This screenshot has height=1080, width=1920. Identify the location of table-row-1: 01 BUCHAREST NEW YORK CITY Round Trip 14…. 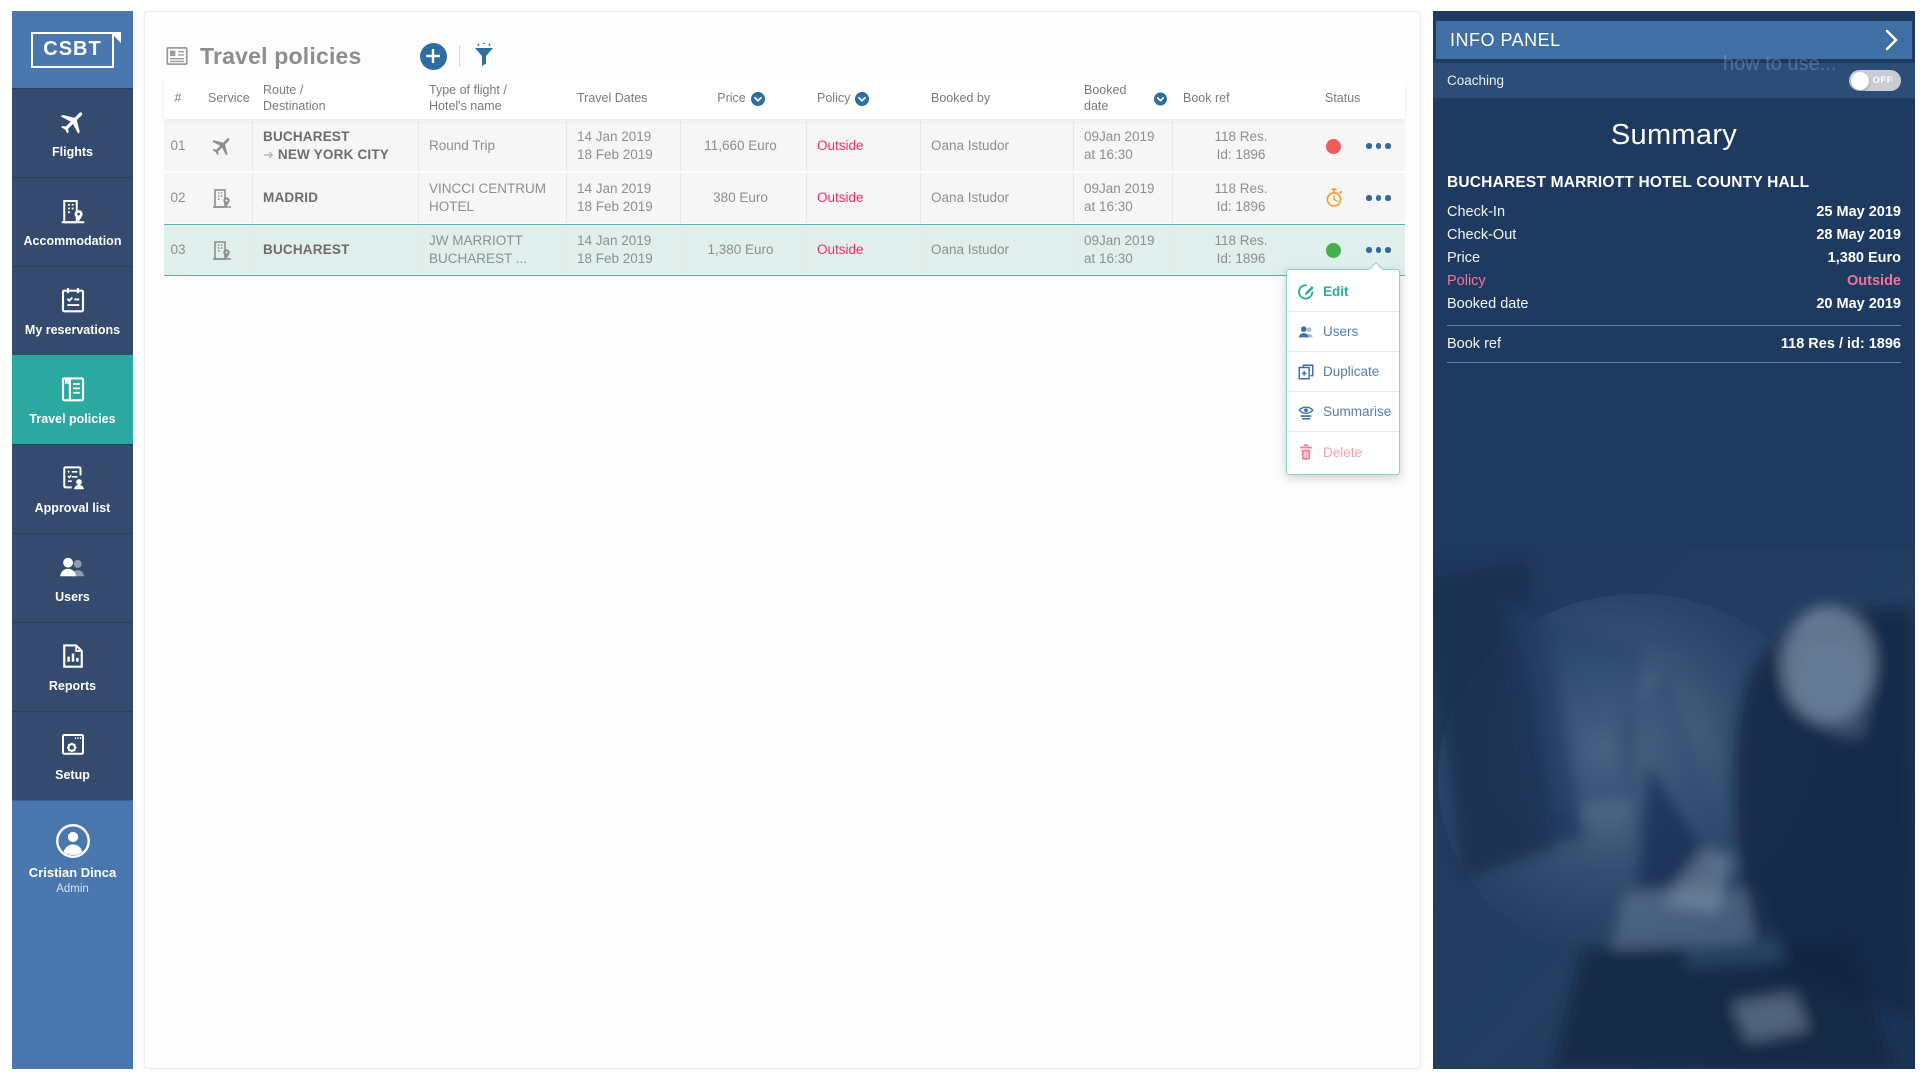
(784, 146).